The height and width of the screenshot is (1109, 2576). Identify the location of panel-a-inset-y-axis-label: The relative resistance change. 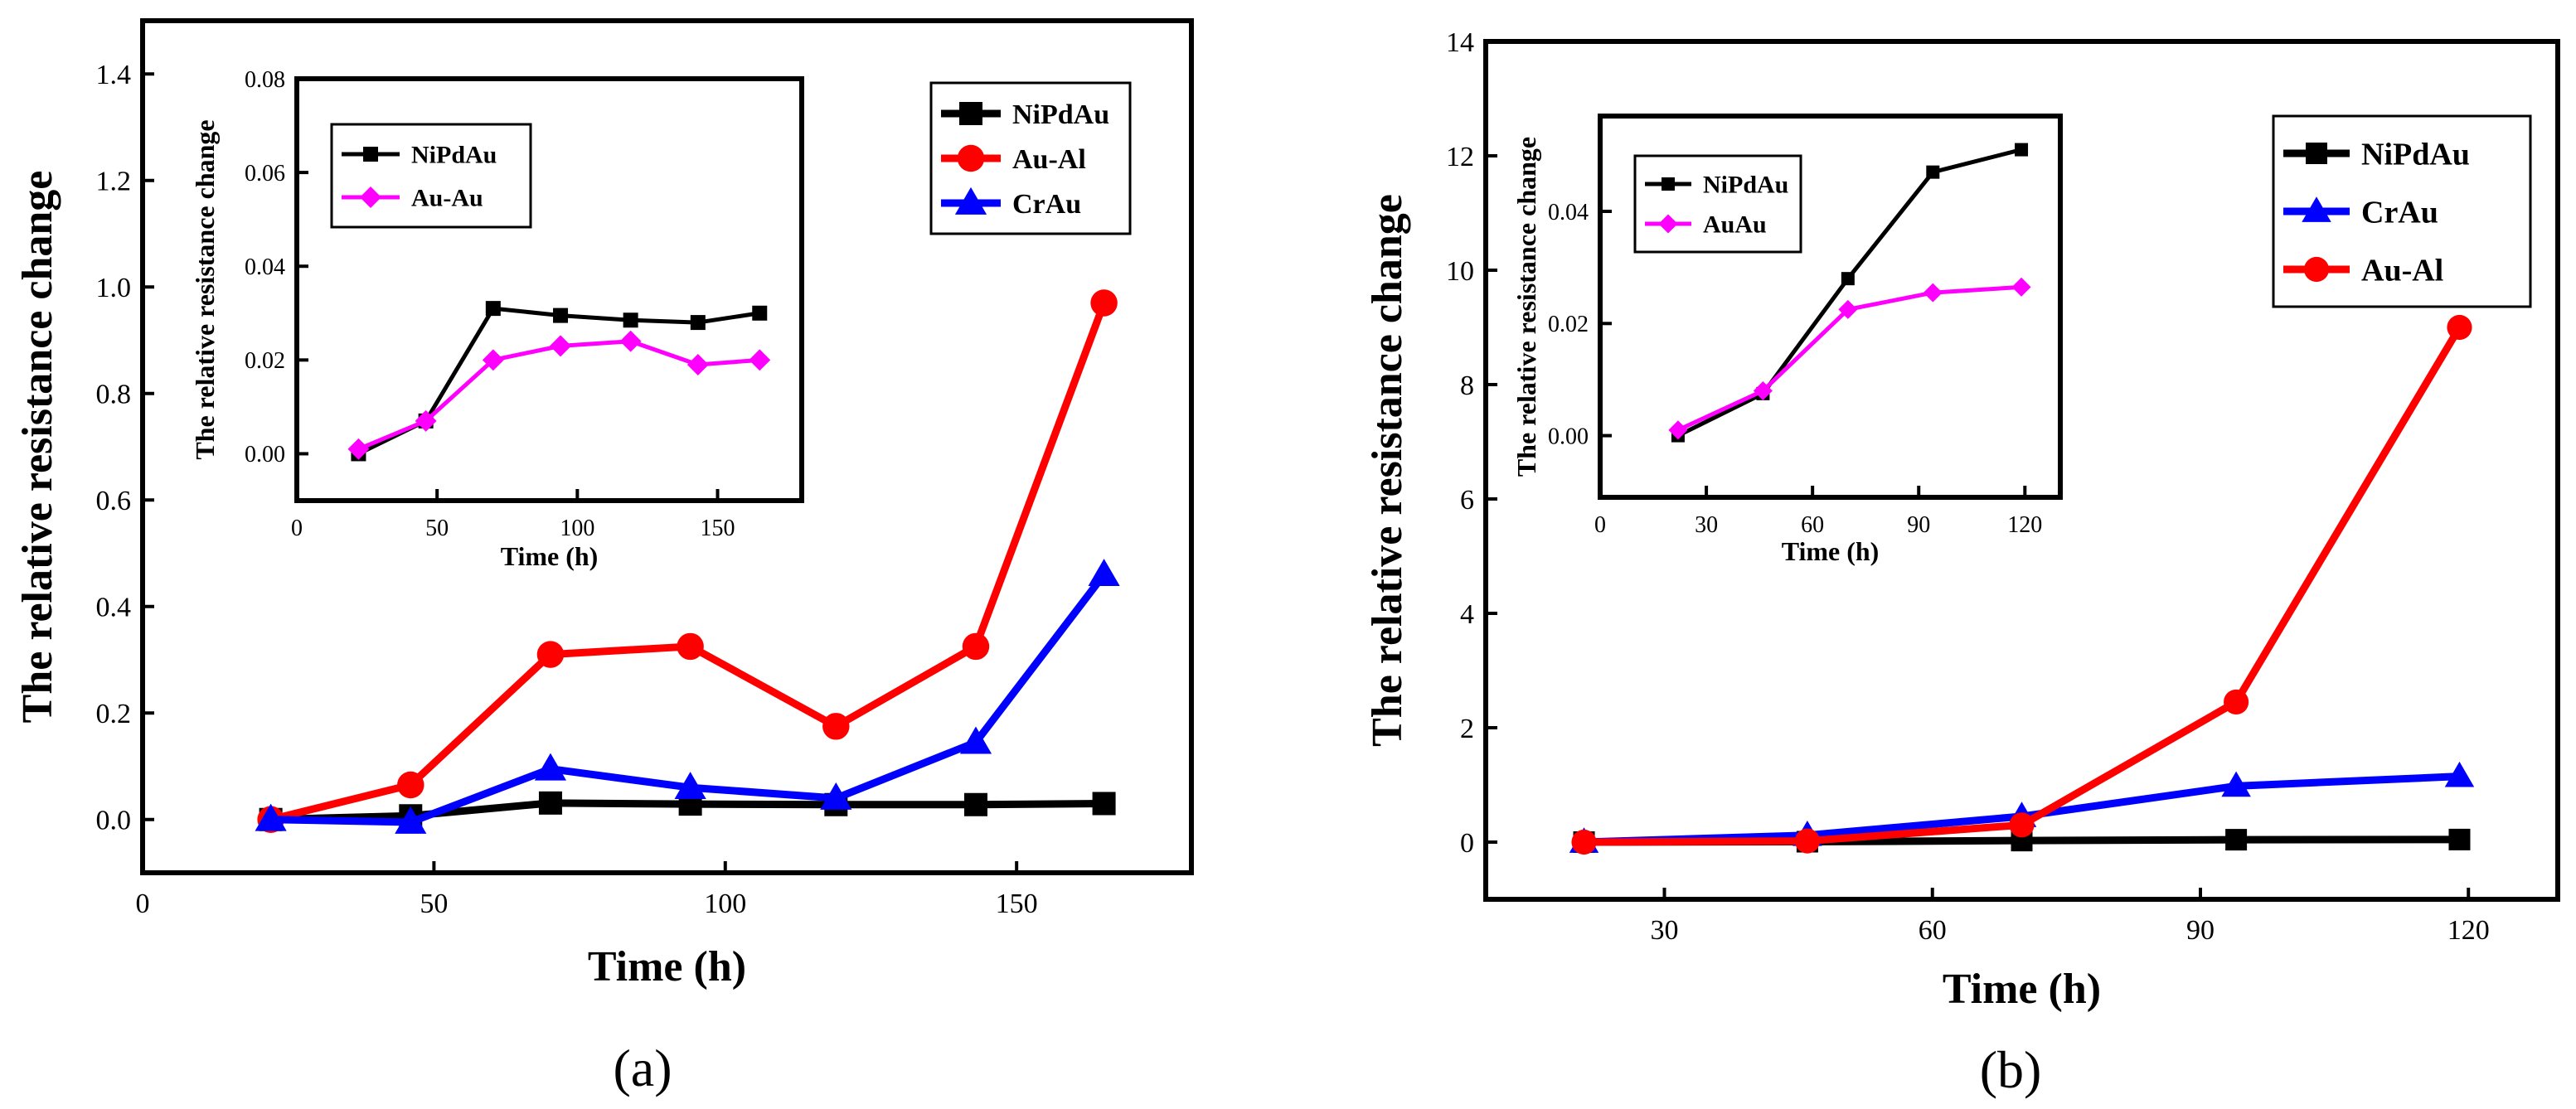
(205, 289).